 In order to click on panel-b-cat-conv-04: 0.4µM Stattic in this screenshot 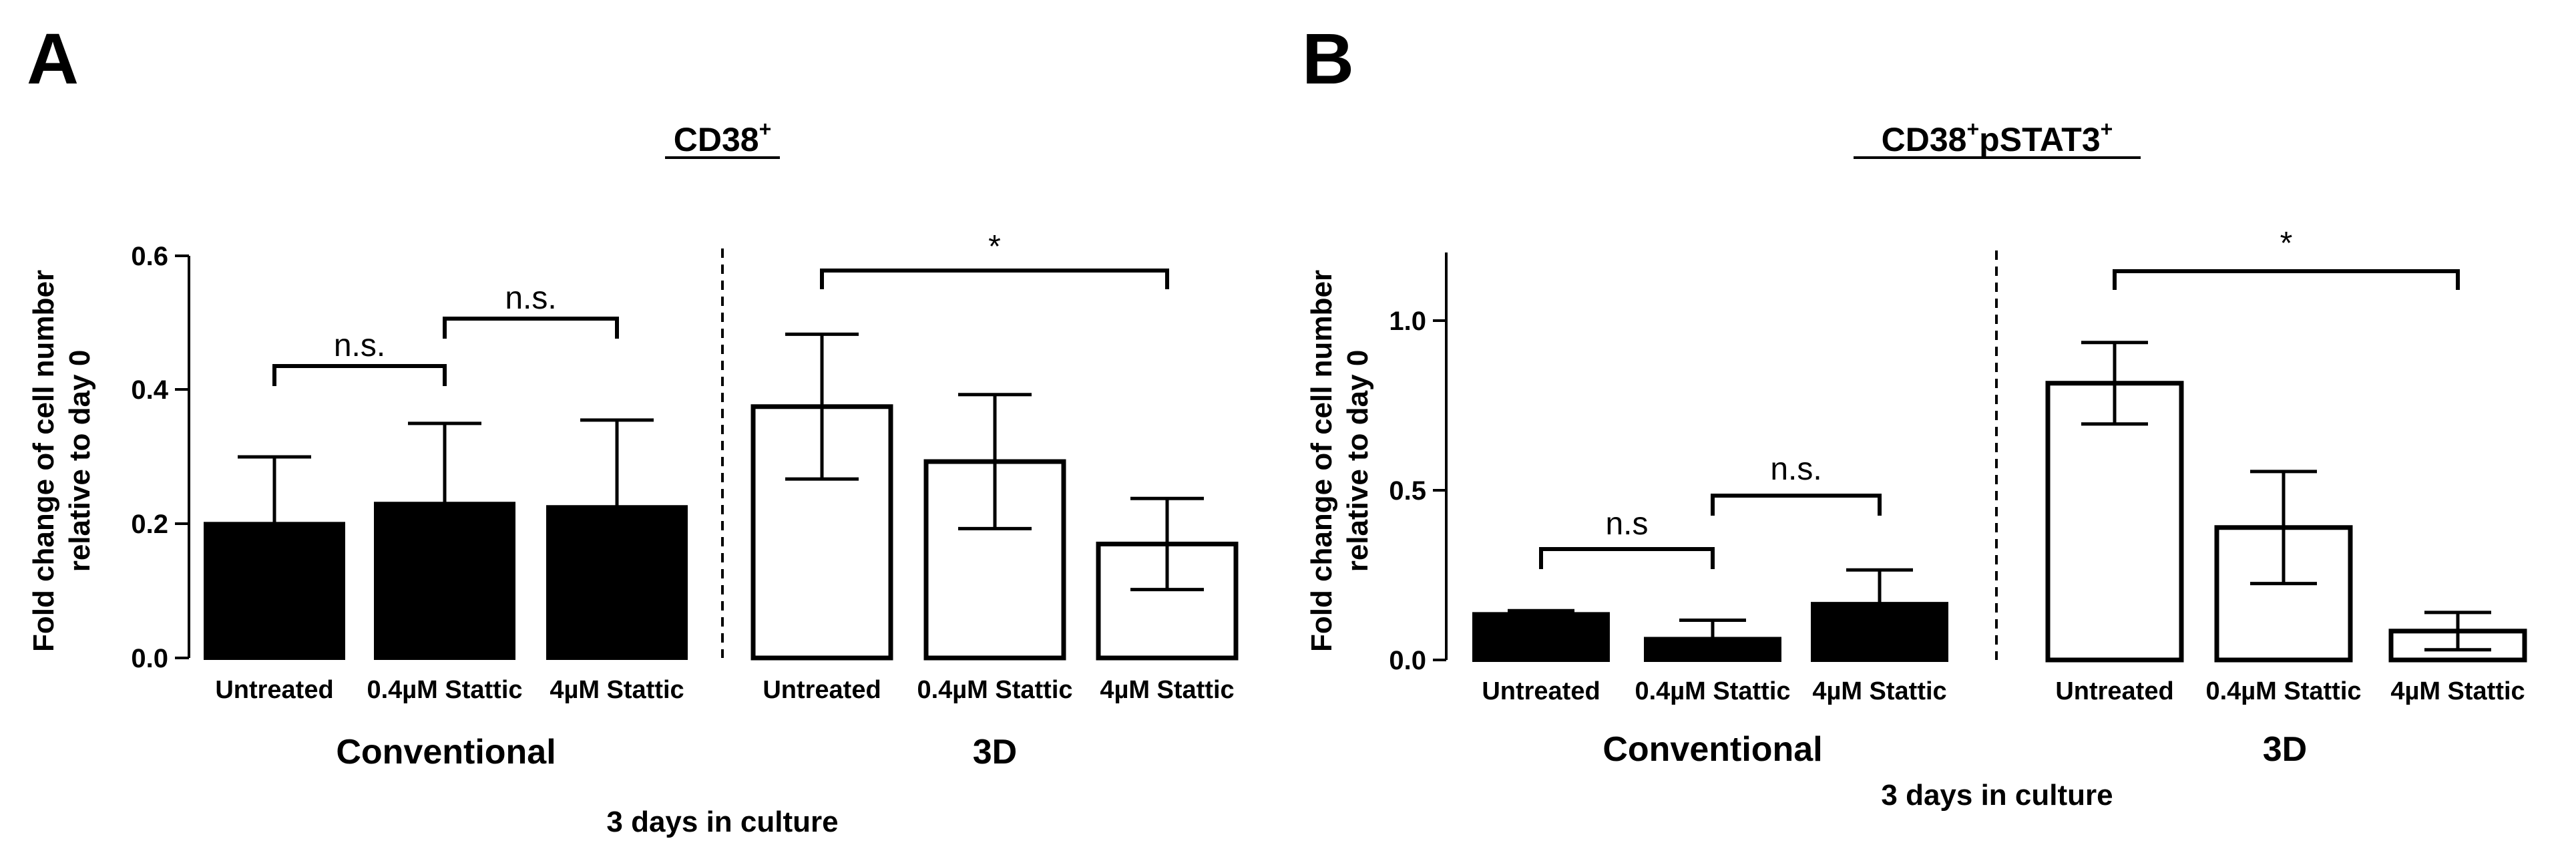, I will do `click(1712, 691)`.